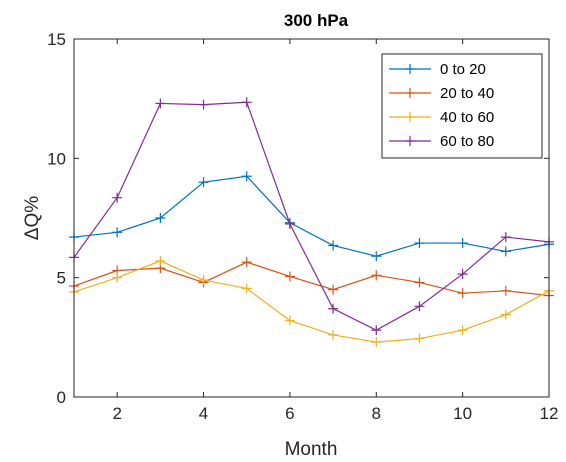  What do you see at coordinates (289, 413) in the screenshot?
I see `x-tick-label: 6` at bounding box center [289, 413].